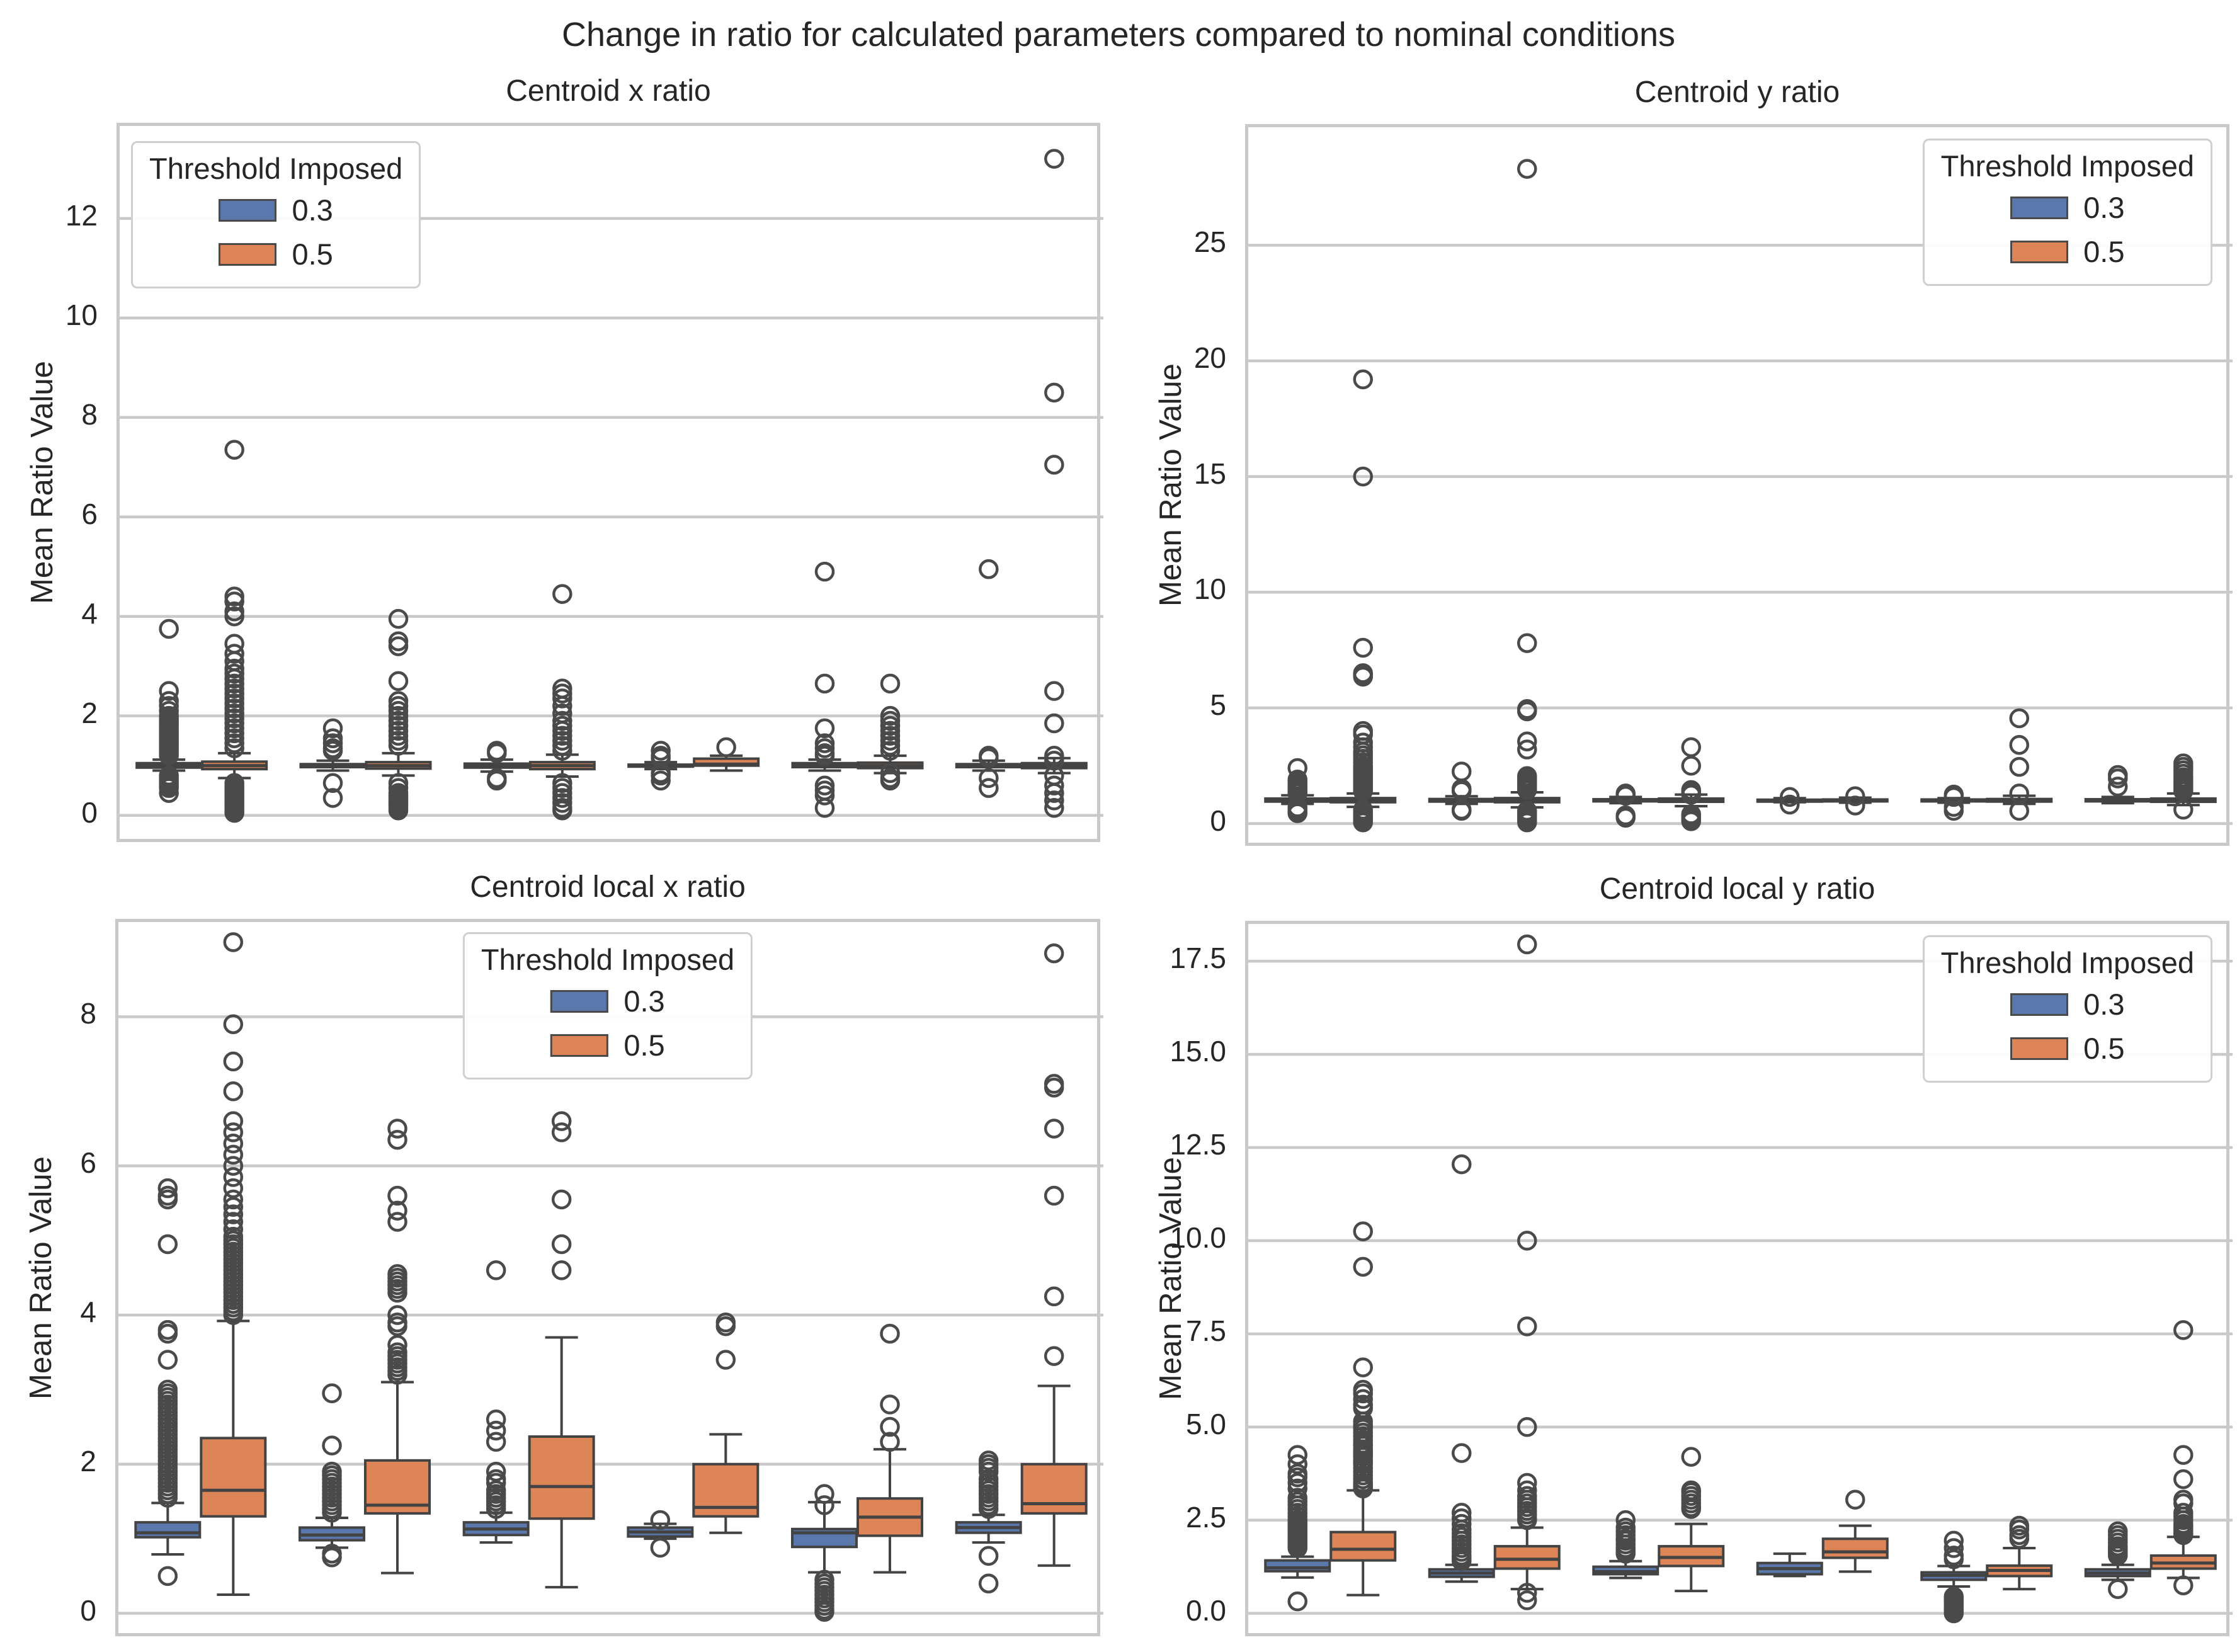  I want to click on subplot-title: Centroid x ratio, so click(608, 91).